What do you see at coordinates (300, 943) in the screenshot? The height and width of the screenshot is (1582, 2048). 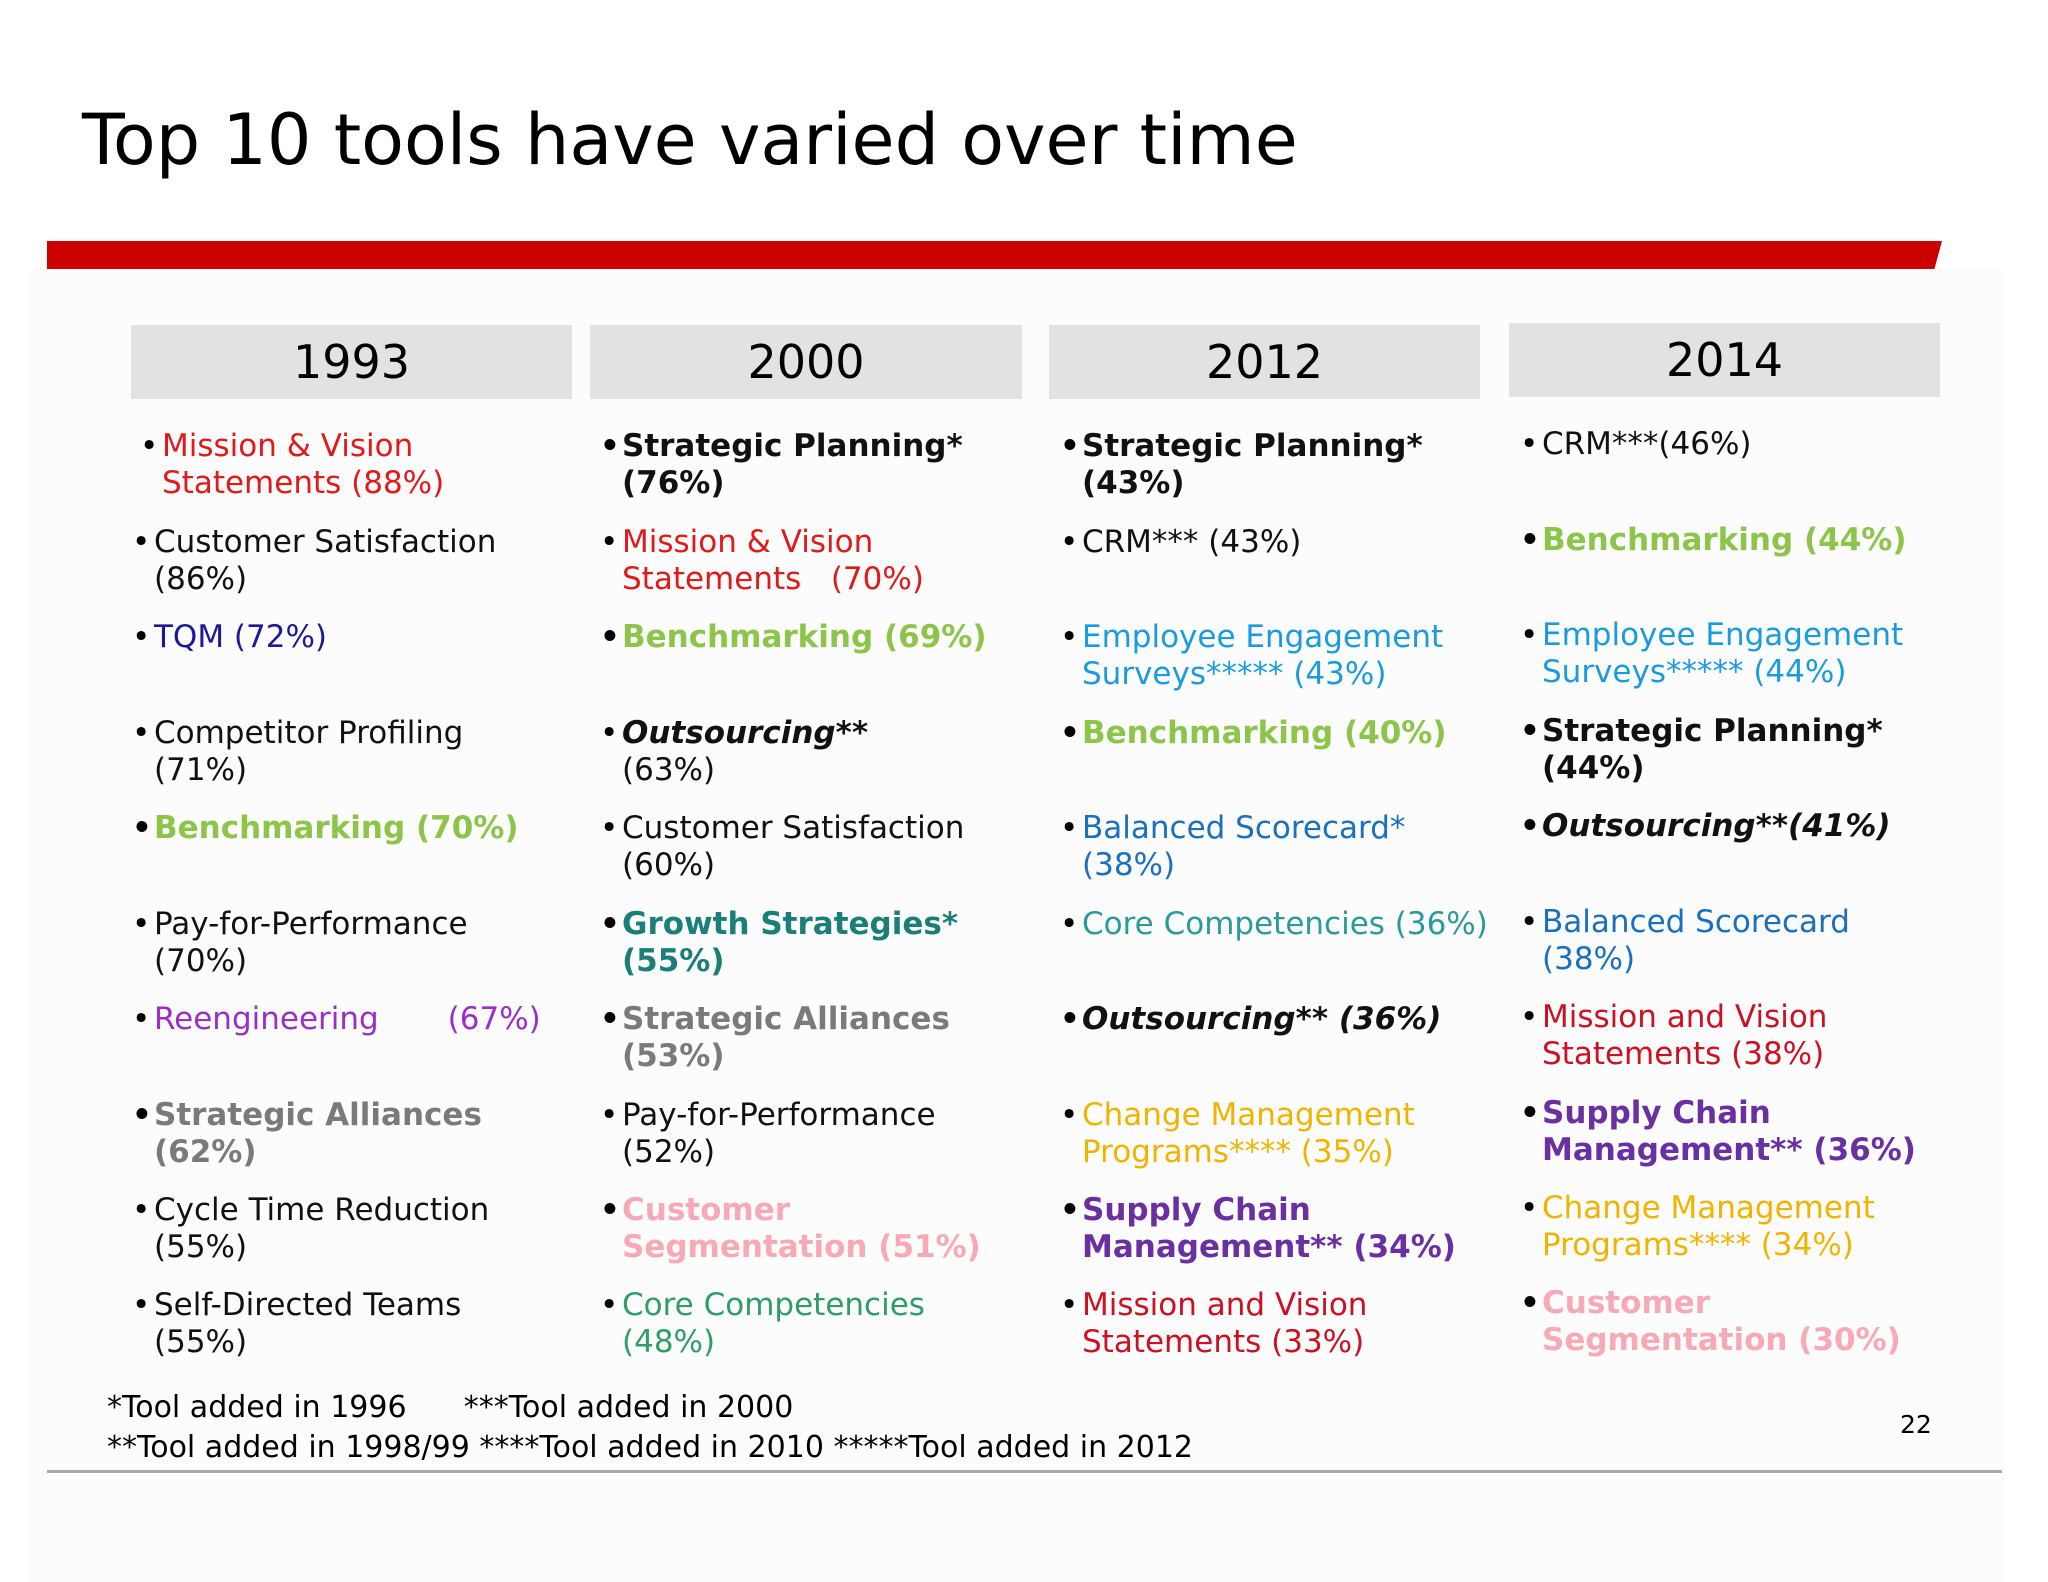 I see `list-item: Pay-for-Performance(70%)` at bounding box center [300, 943].